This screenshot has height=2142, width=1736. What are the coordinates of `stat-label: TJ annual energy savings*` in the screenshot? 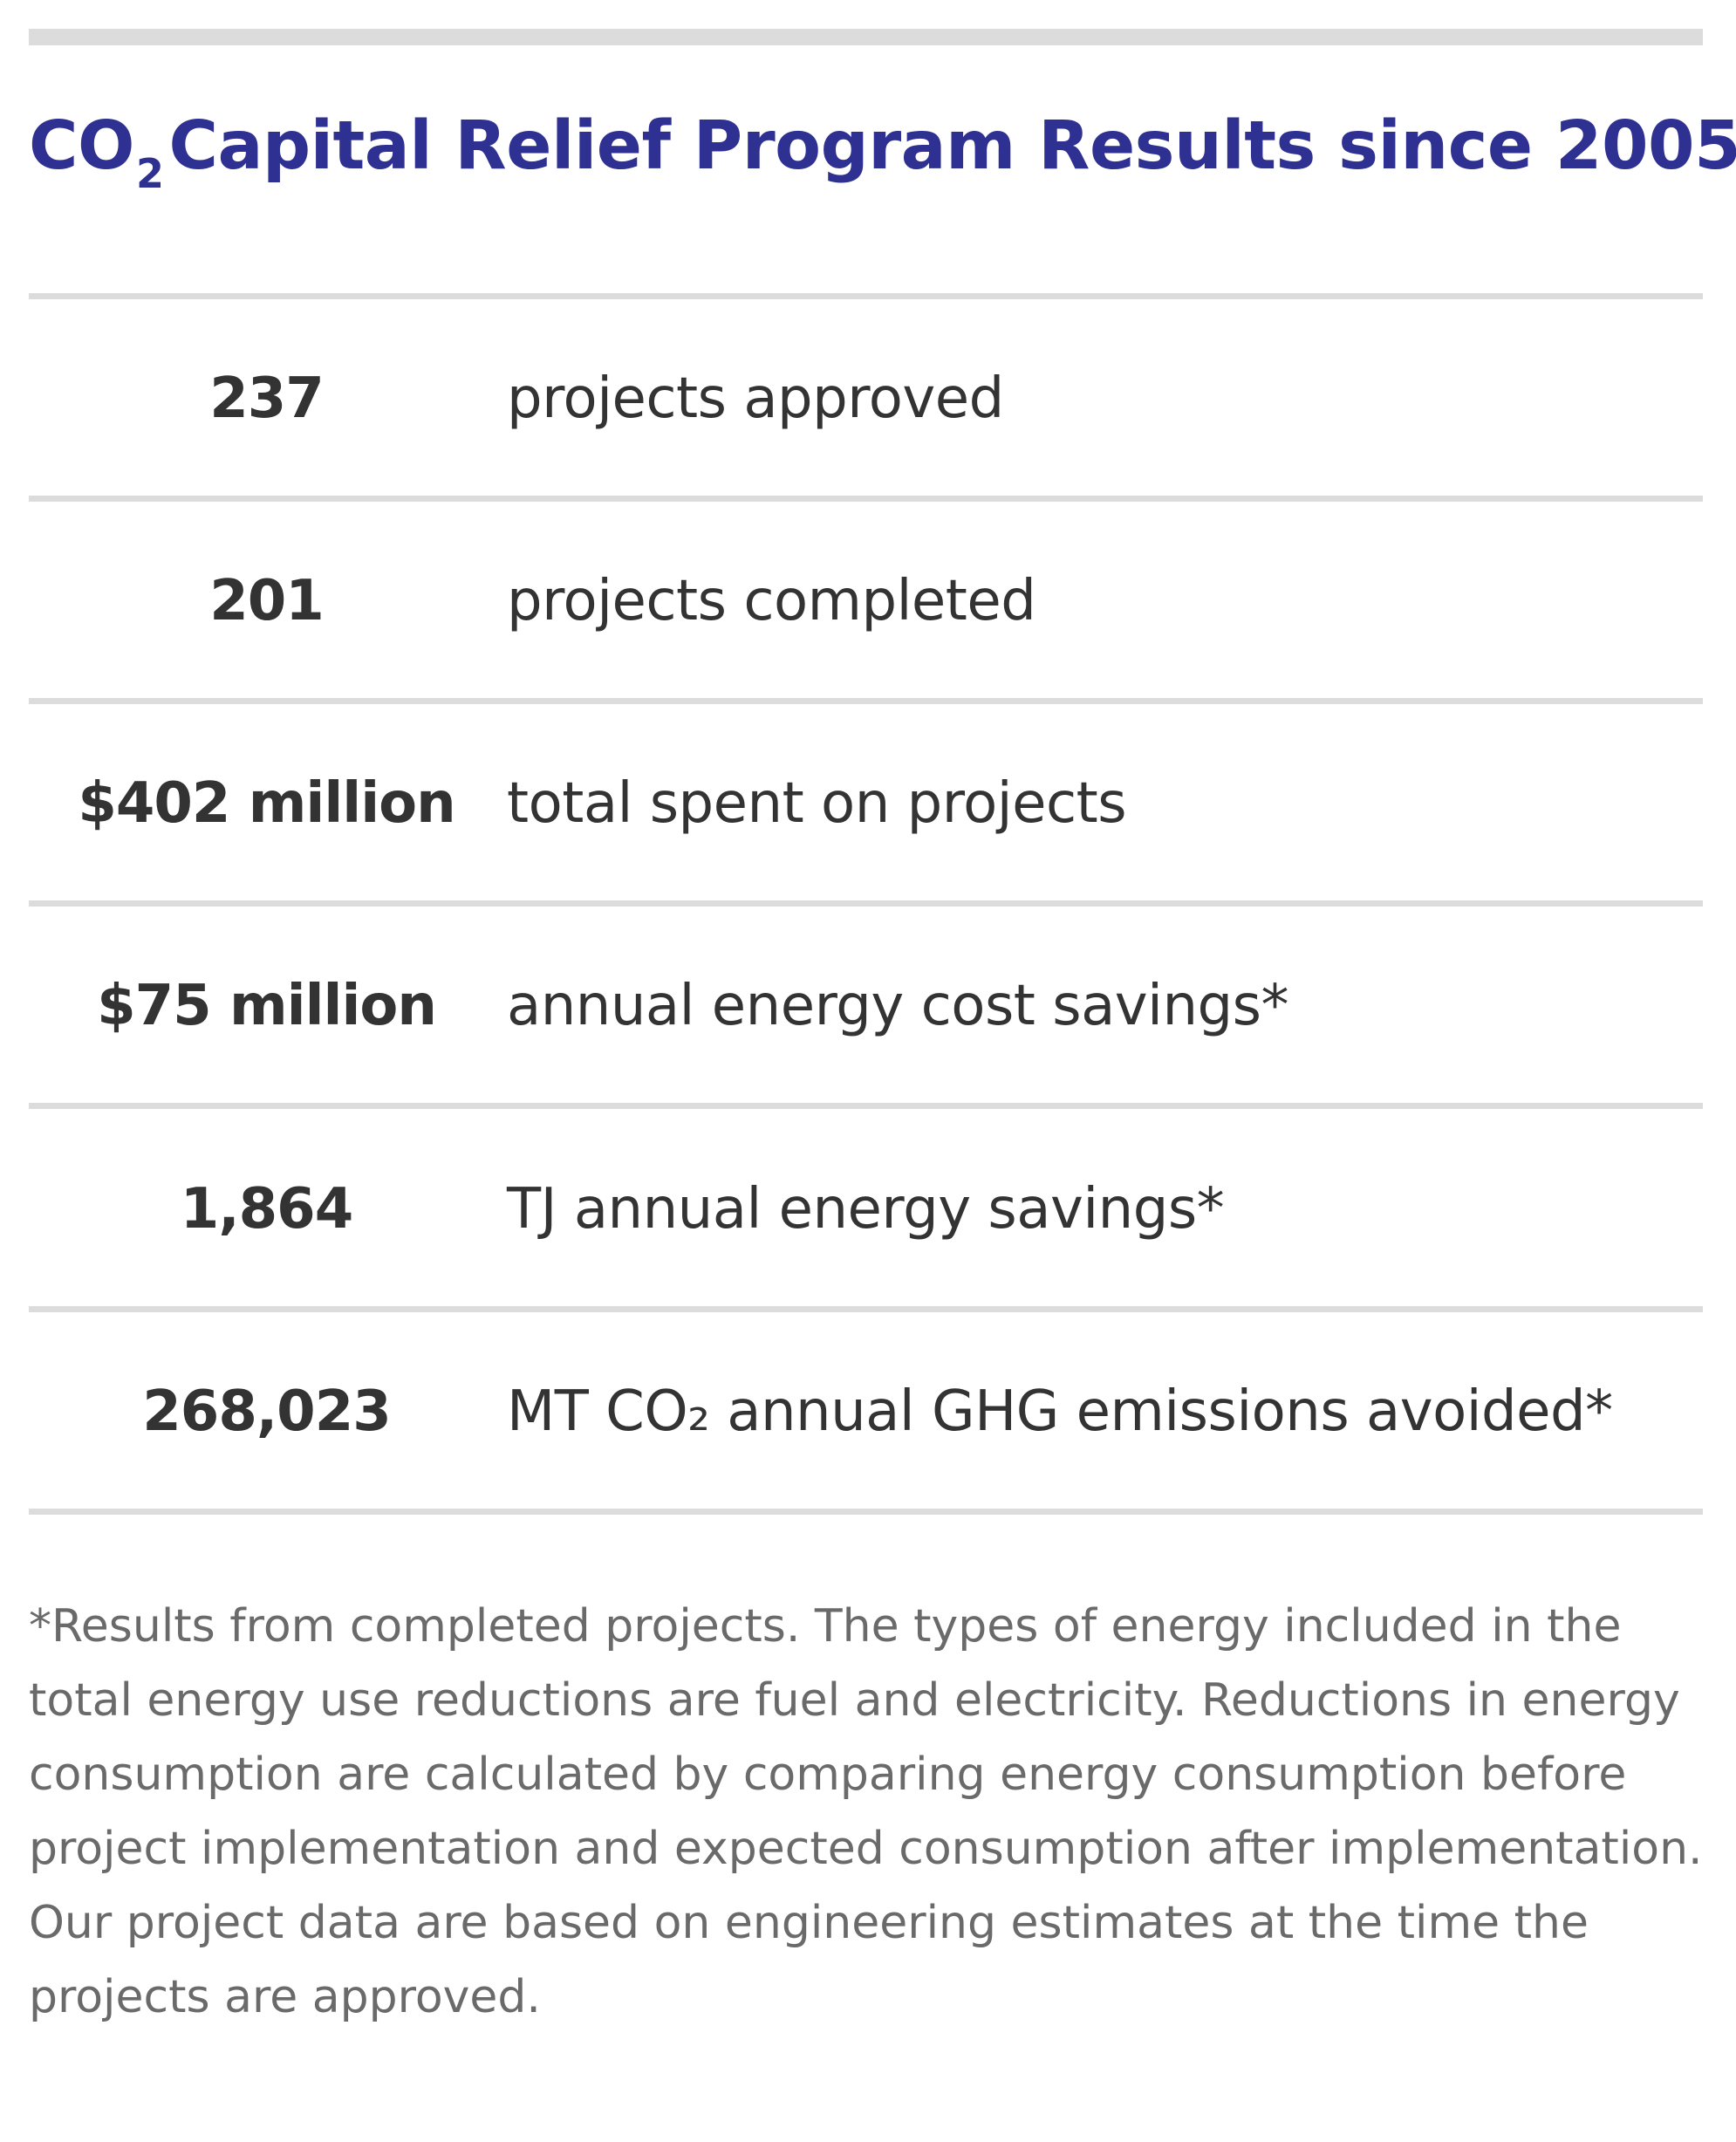 It's located at (866, 1209).